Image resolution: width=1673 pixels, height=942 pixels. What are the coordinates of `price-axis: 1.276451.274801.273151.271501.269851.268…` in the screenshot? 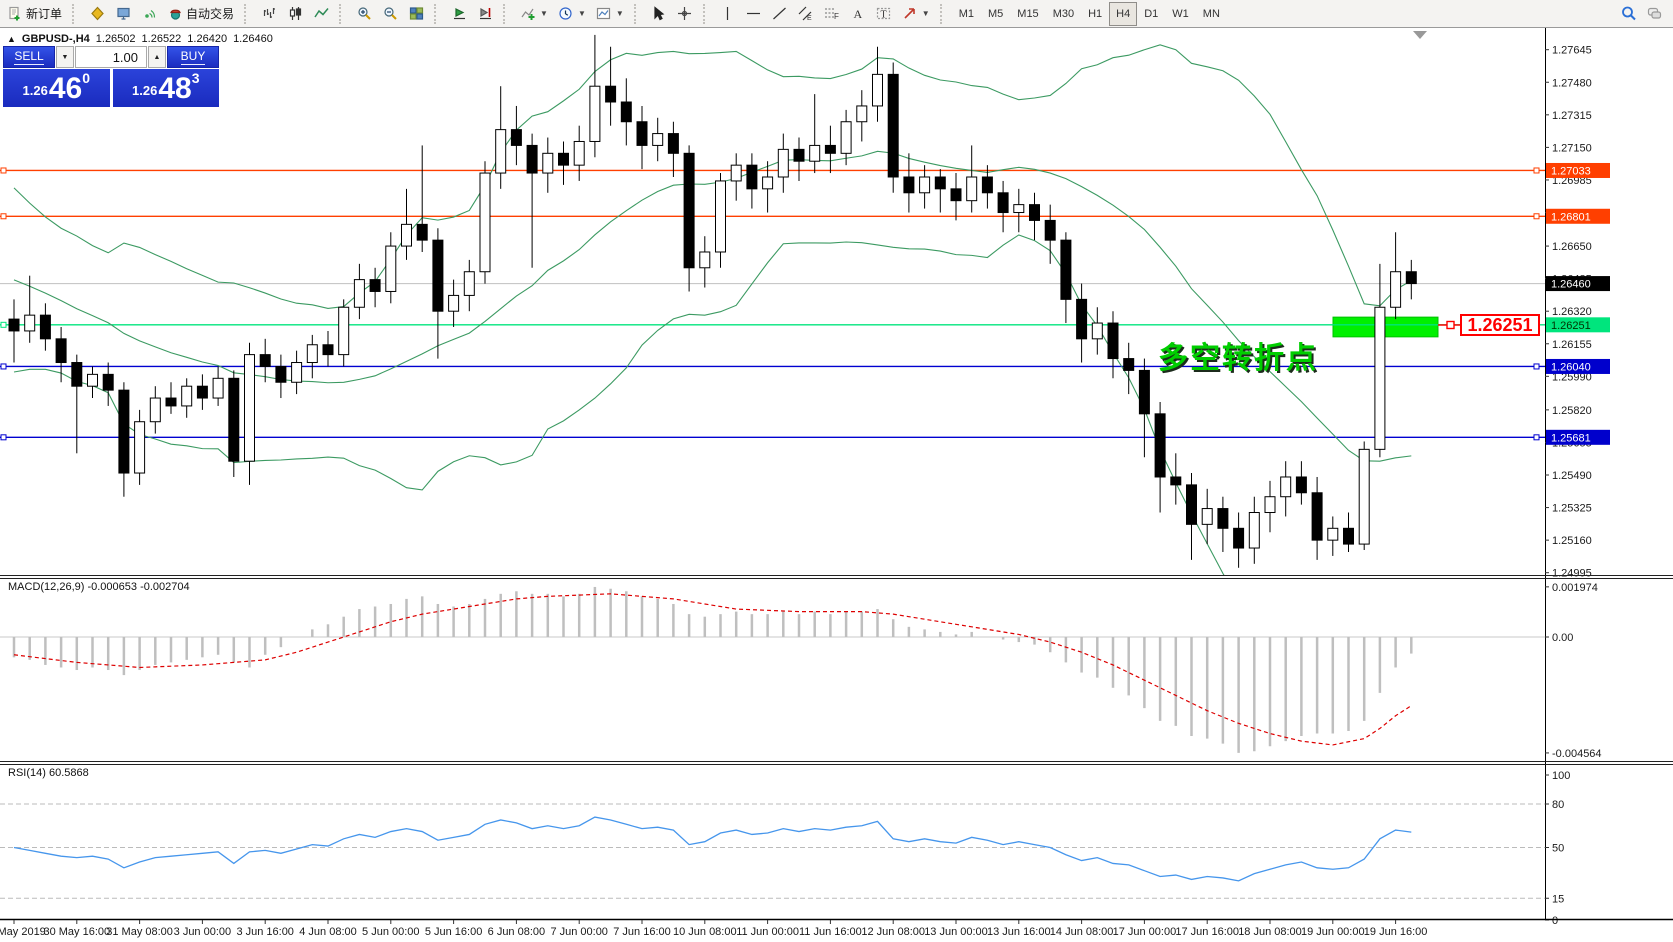 It's located at (1577, 473).